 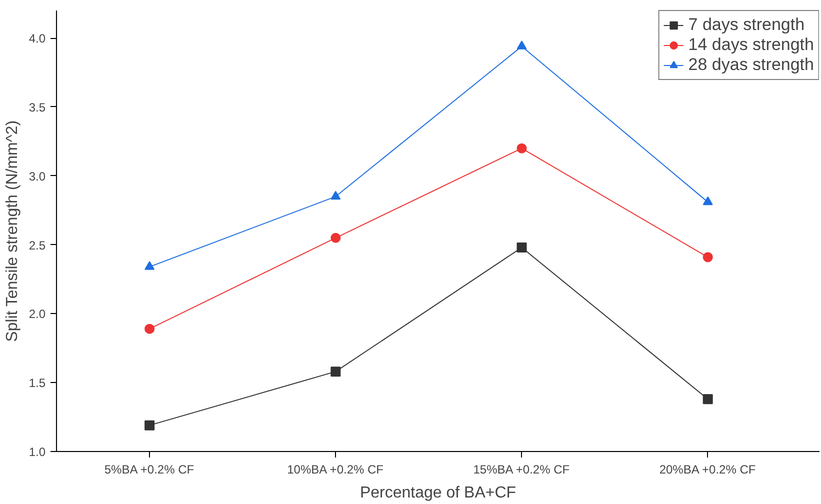 What do you see at coordinates (707, 469) in the screenshot?
I see `x-tick-label: 20%BA +0.2% CF` at bounding box center [707, 469].